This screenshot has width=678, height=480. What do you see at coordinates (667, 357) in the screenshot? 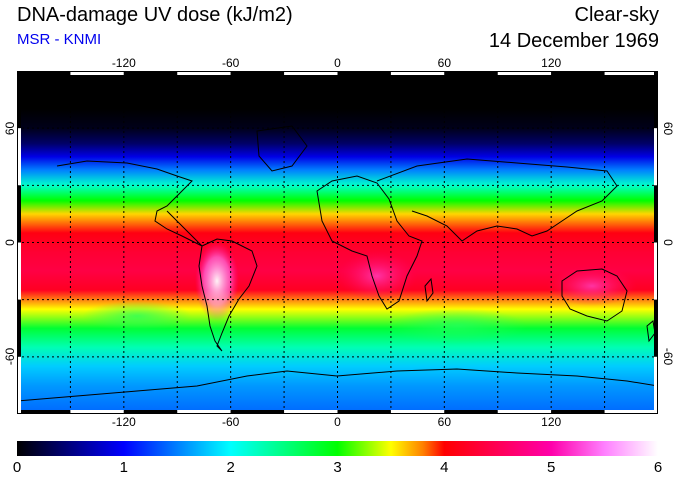
I see `lat-label-right: -60` at bounding box center [667, 357].